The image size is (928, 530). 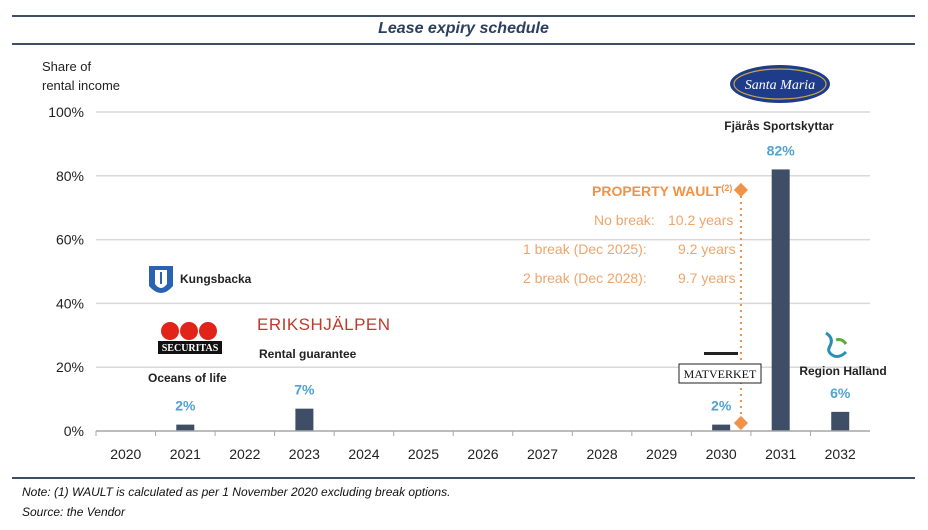 What do you see at coordinates (363, 454) in the screenshot?
I see `x-tick-label: 2024` at bounding box center [363, 454].